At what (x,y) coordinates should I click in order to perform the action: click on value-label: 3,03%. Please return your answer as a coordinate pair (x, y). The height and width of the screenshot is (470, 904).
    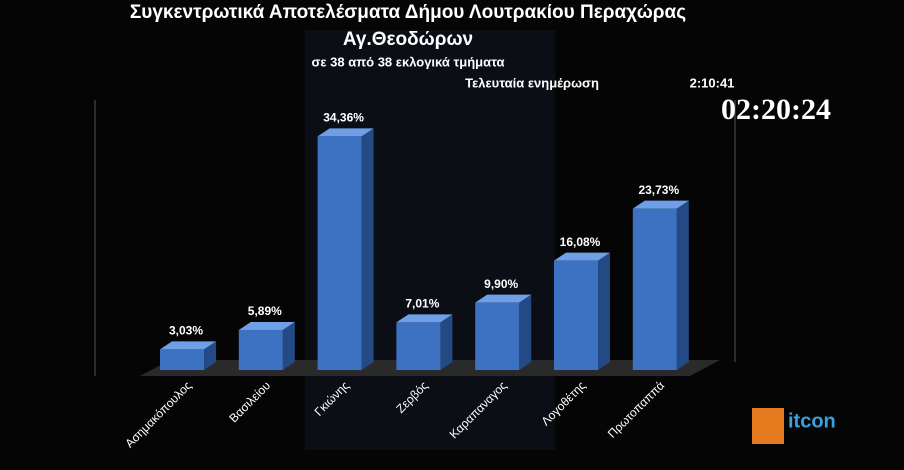
    Looking at the image, I should click on (186, 331).